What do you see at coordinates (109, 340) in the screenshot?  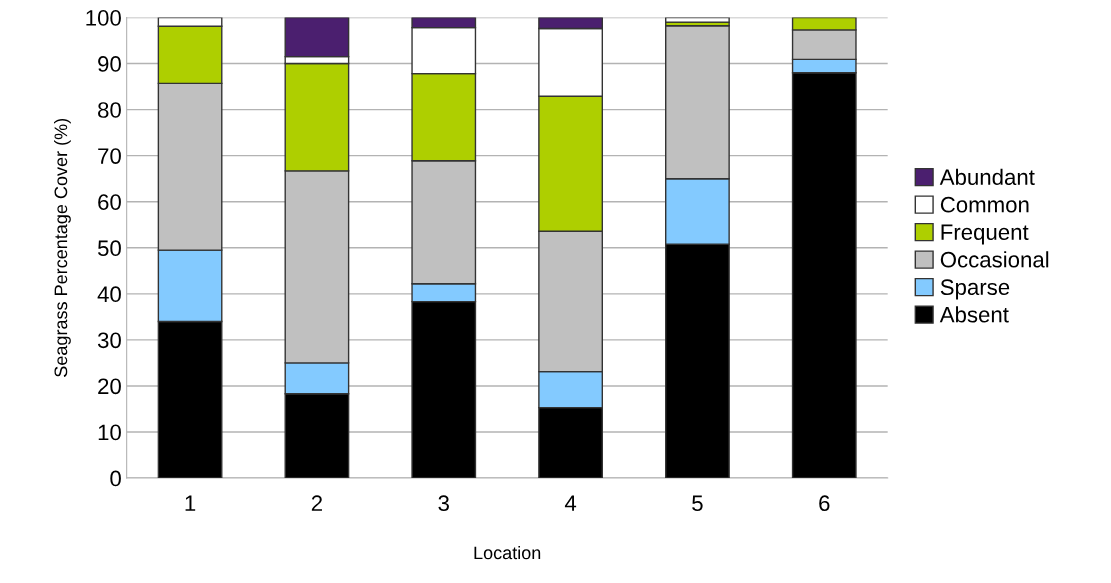 I see `y-tick-label: 30` at bounding box center [109, 340].